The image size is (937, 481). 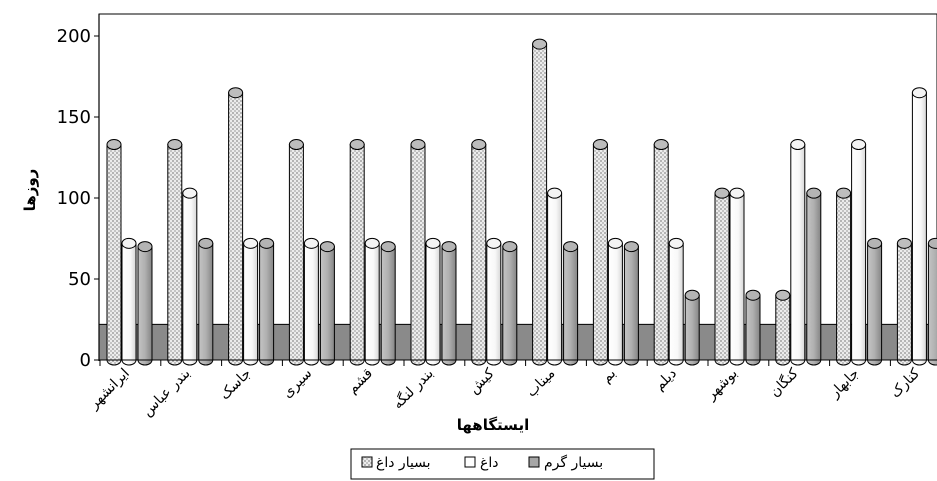 What do you see at coordinates (30, 190) in the screenshot?
I see `y-axis-title: روزها` at bounding box center [30, 190].